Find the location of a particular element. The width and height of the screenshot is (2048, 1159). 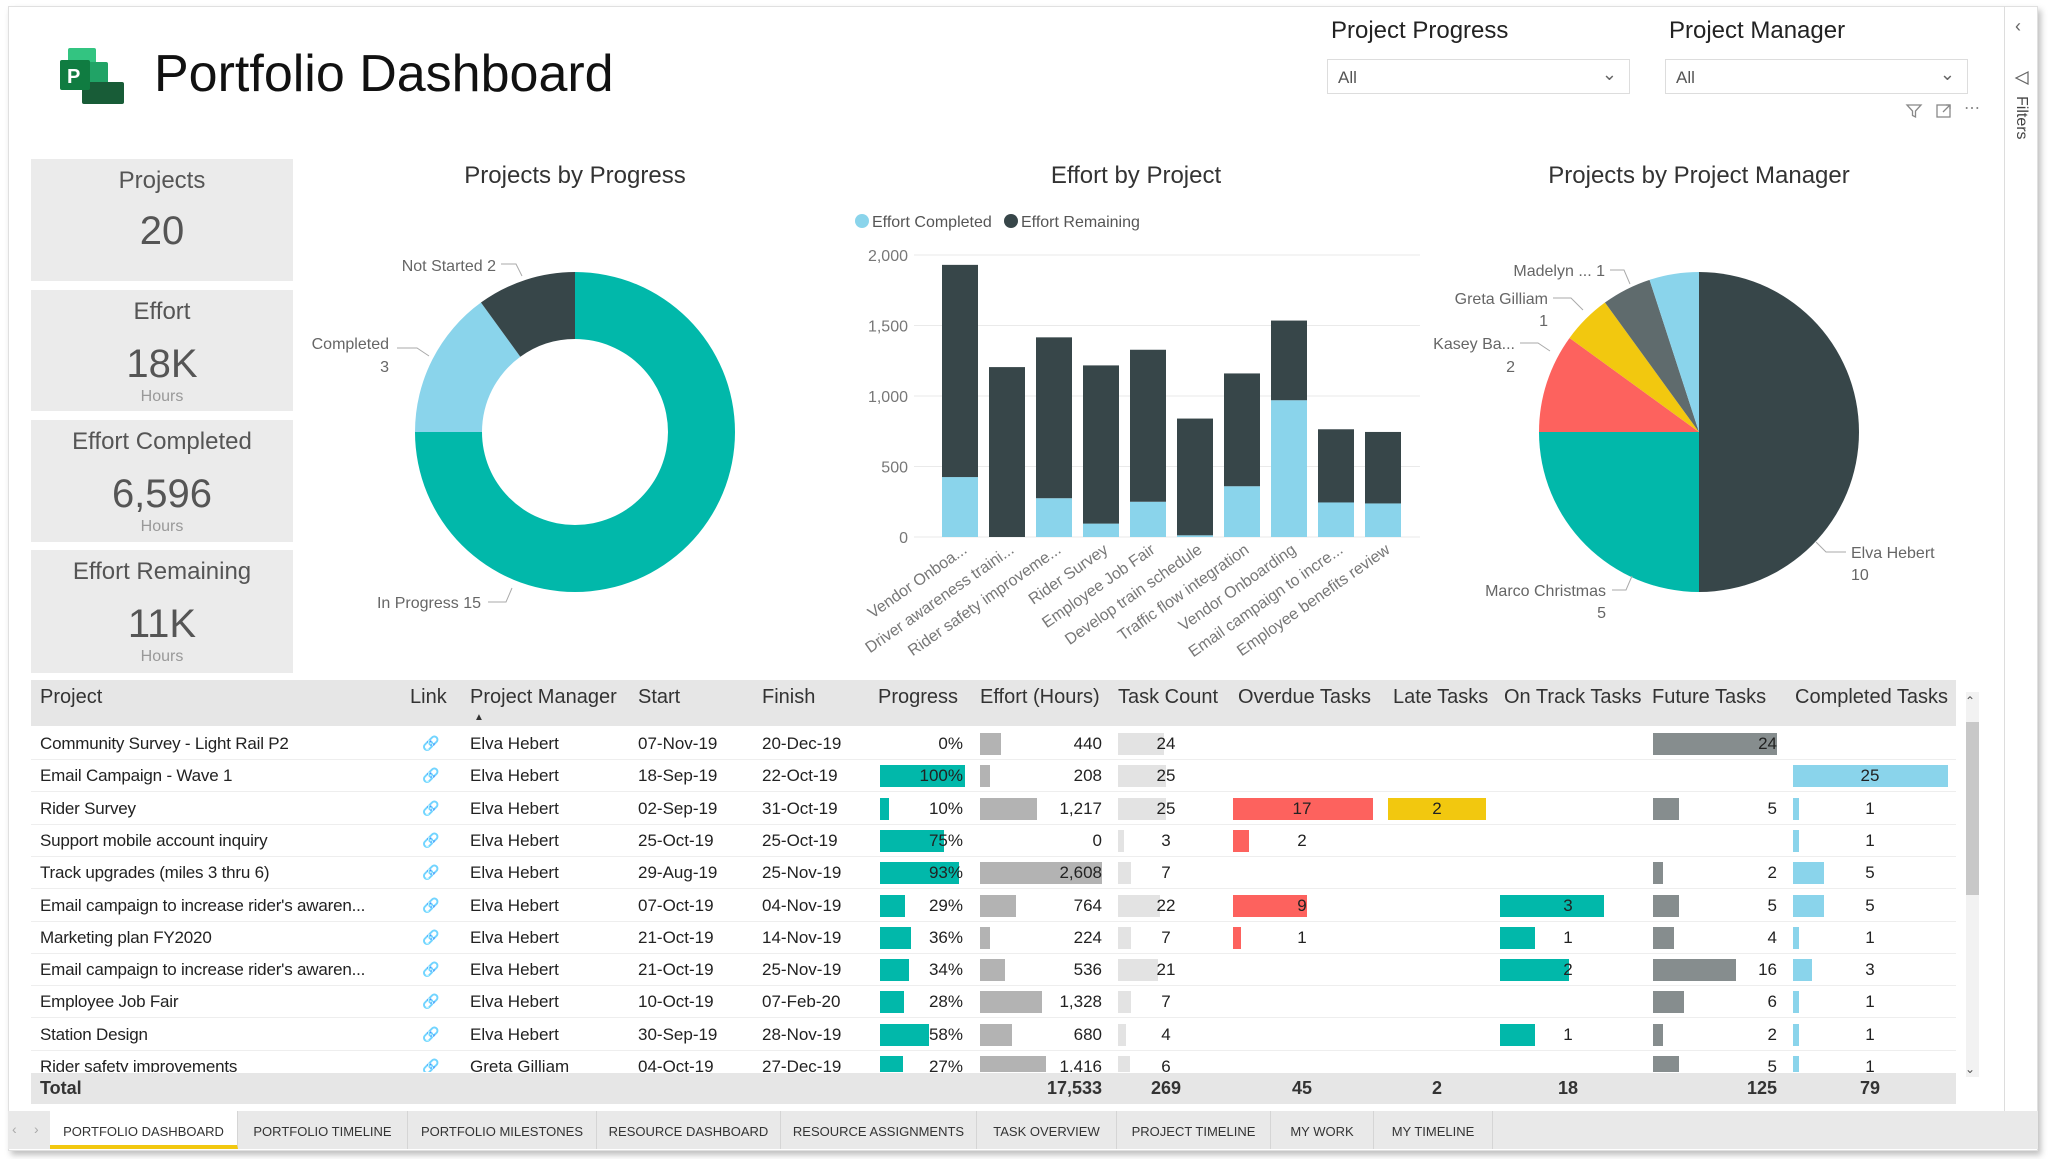

column-header-project: Project is located at coordinates (71, 697).